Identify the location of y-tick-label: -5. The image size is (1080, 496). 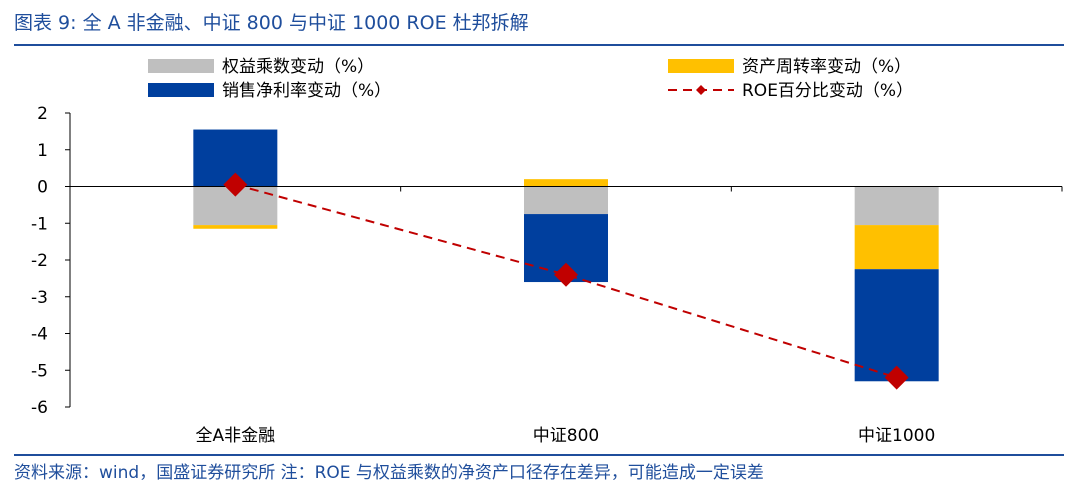
(39, 371).